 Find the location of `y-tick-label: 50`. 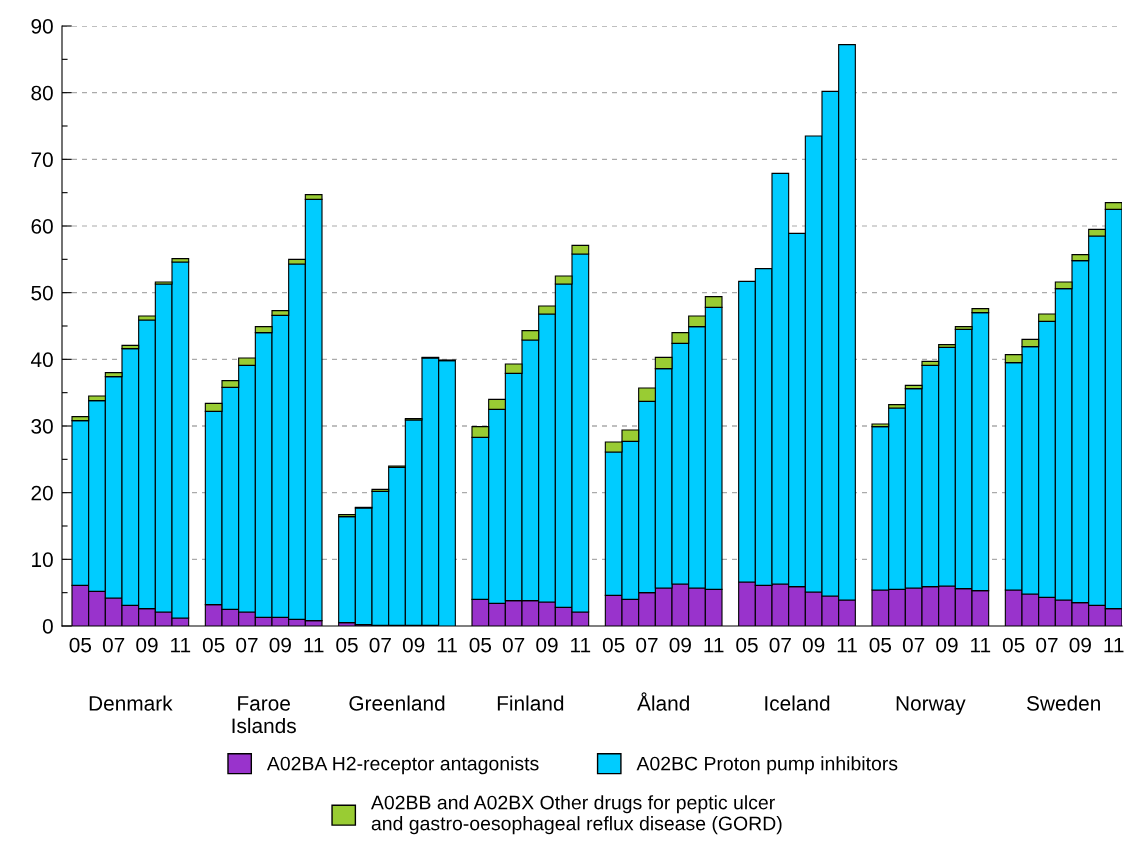

y-tick-label: 50 is located at coordinates (42, 293).